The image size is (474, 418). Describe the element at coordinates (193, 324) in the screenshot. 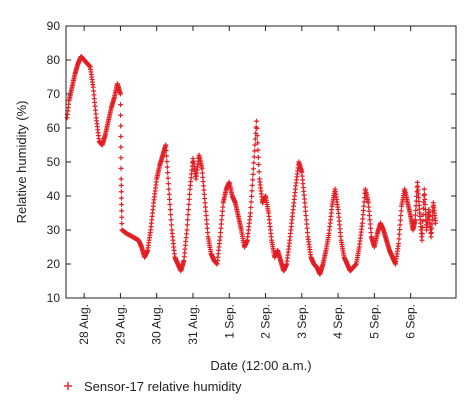

I see `x-tick-label: 31 Aug.` at that location.